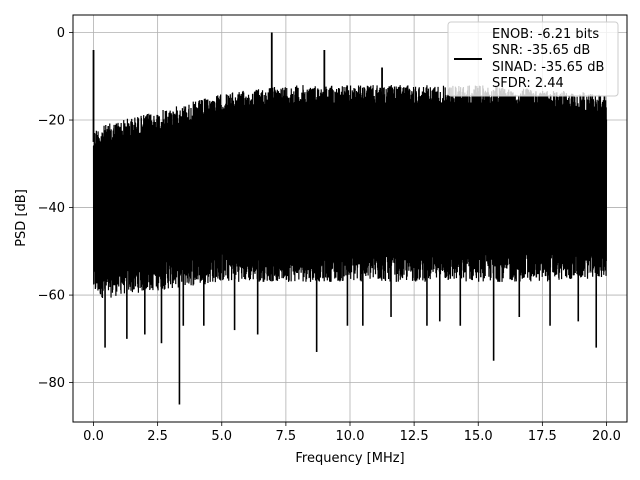 This screenshot has width=640, height=480. Describe the element at coordinates (528, 83) in the screenshot. I see `legend-sfdr: SFDR: 2.44` at that location.